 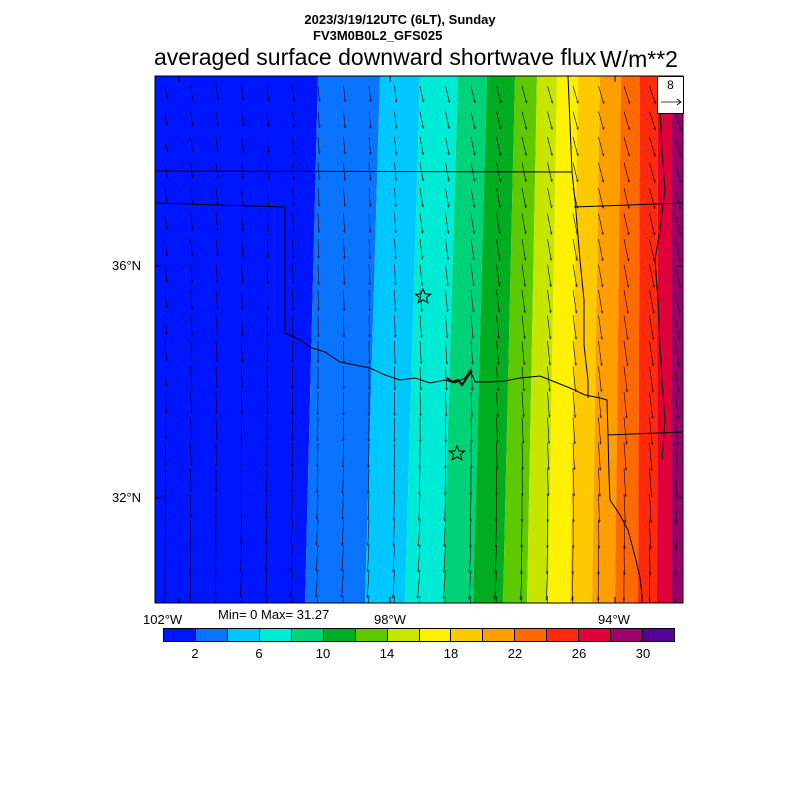 What do you see at coordinates (579, 653) in the screenshot?
I see `colorbar-label: 26` at bounding box center [579, 653].